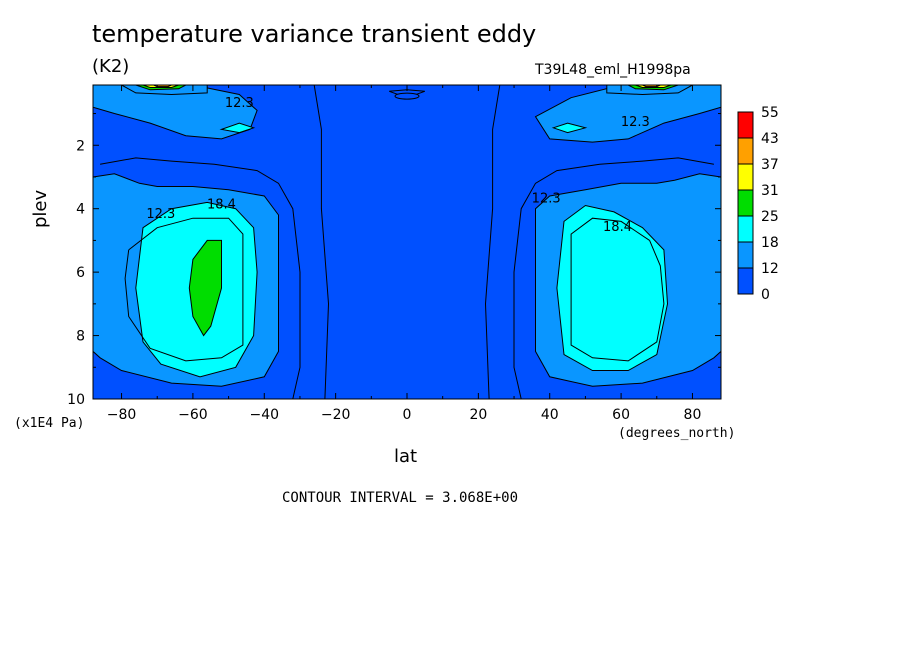  I want to click on x-tick-label: −40, so click(264, 415).